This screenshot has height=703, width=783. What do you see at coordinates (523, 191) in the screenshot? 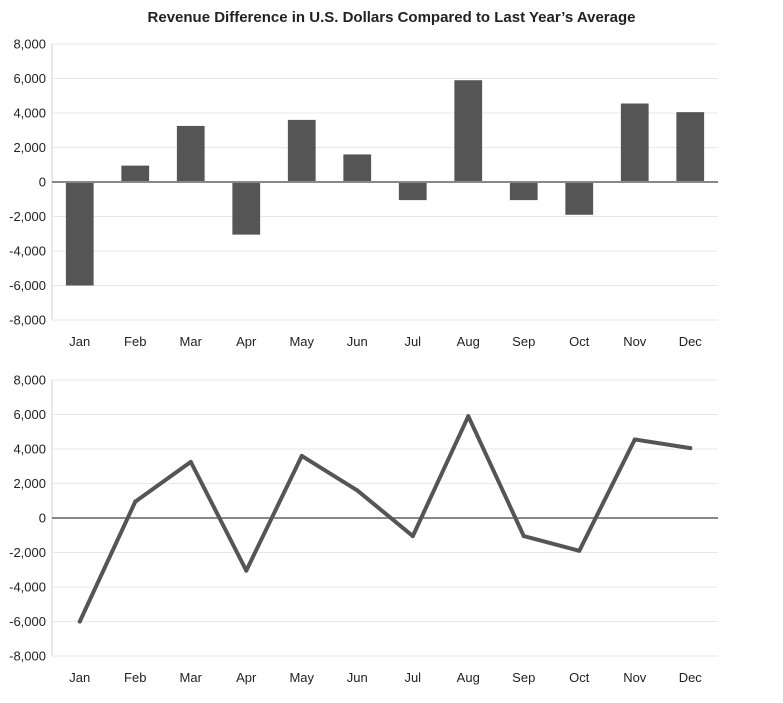
I see `bar-sep` at bounding box center [523, 191].